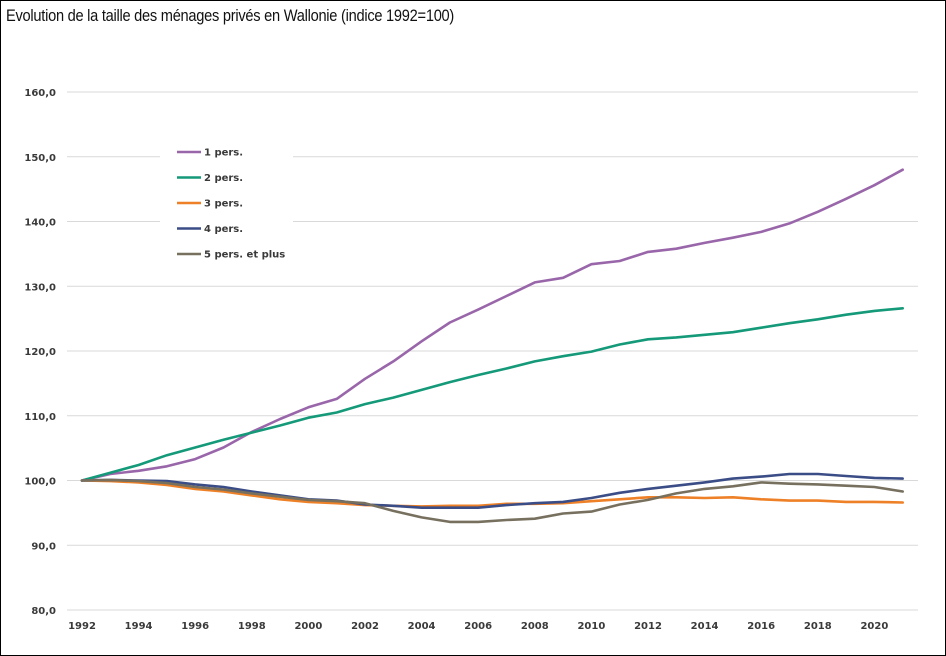  Describe the element at coordinates (40, 417) in the screenshot. I see `y-tick-label: 110,0` at that location.